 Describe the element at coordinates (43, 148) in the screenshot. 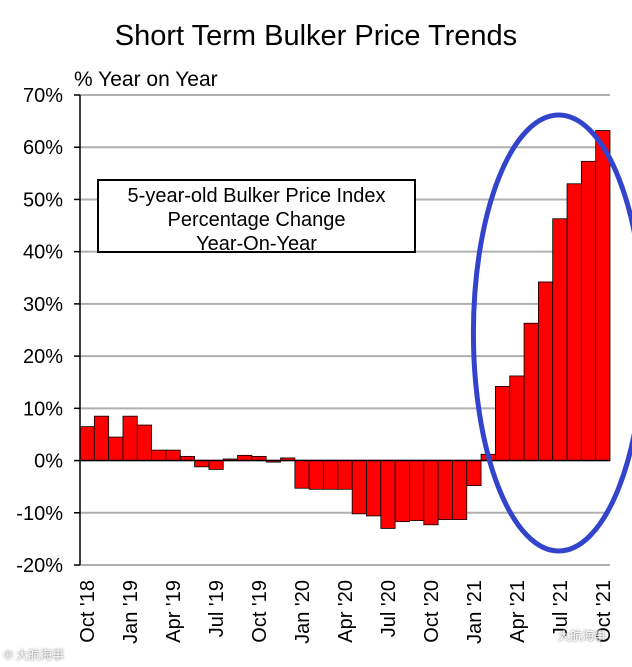

I see `y-tick-label: 60%` at that location.